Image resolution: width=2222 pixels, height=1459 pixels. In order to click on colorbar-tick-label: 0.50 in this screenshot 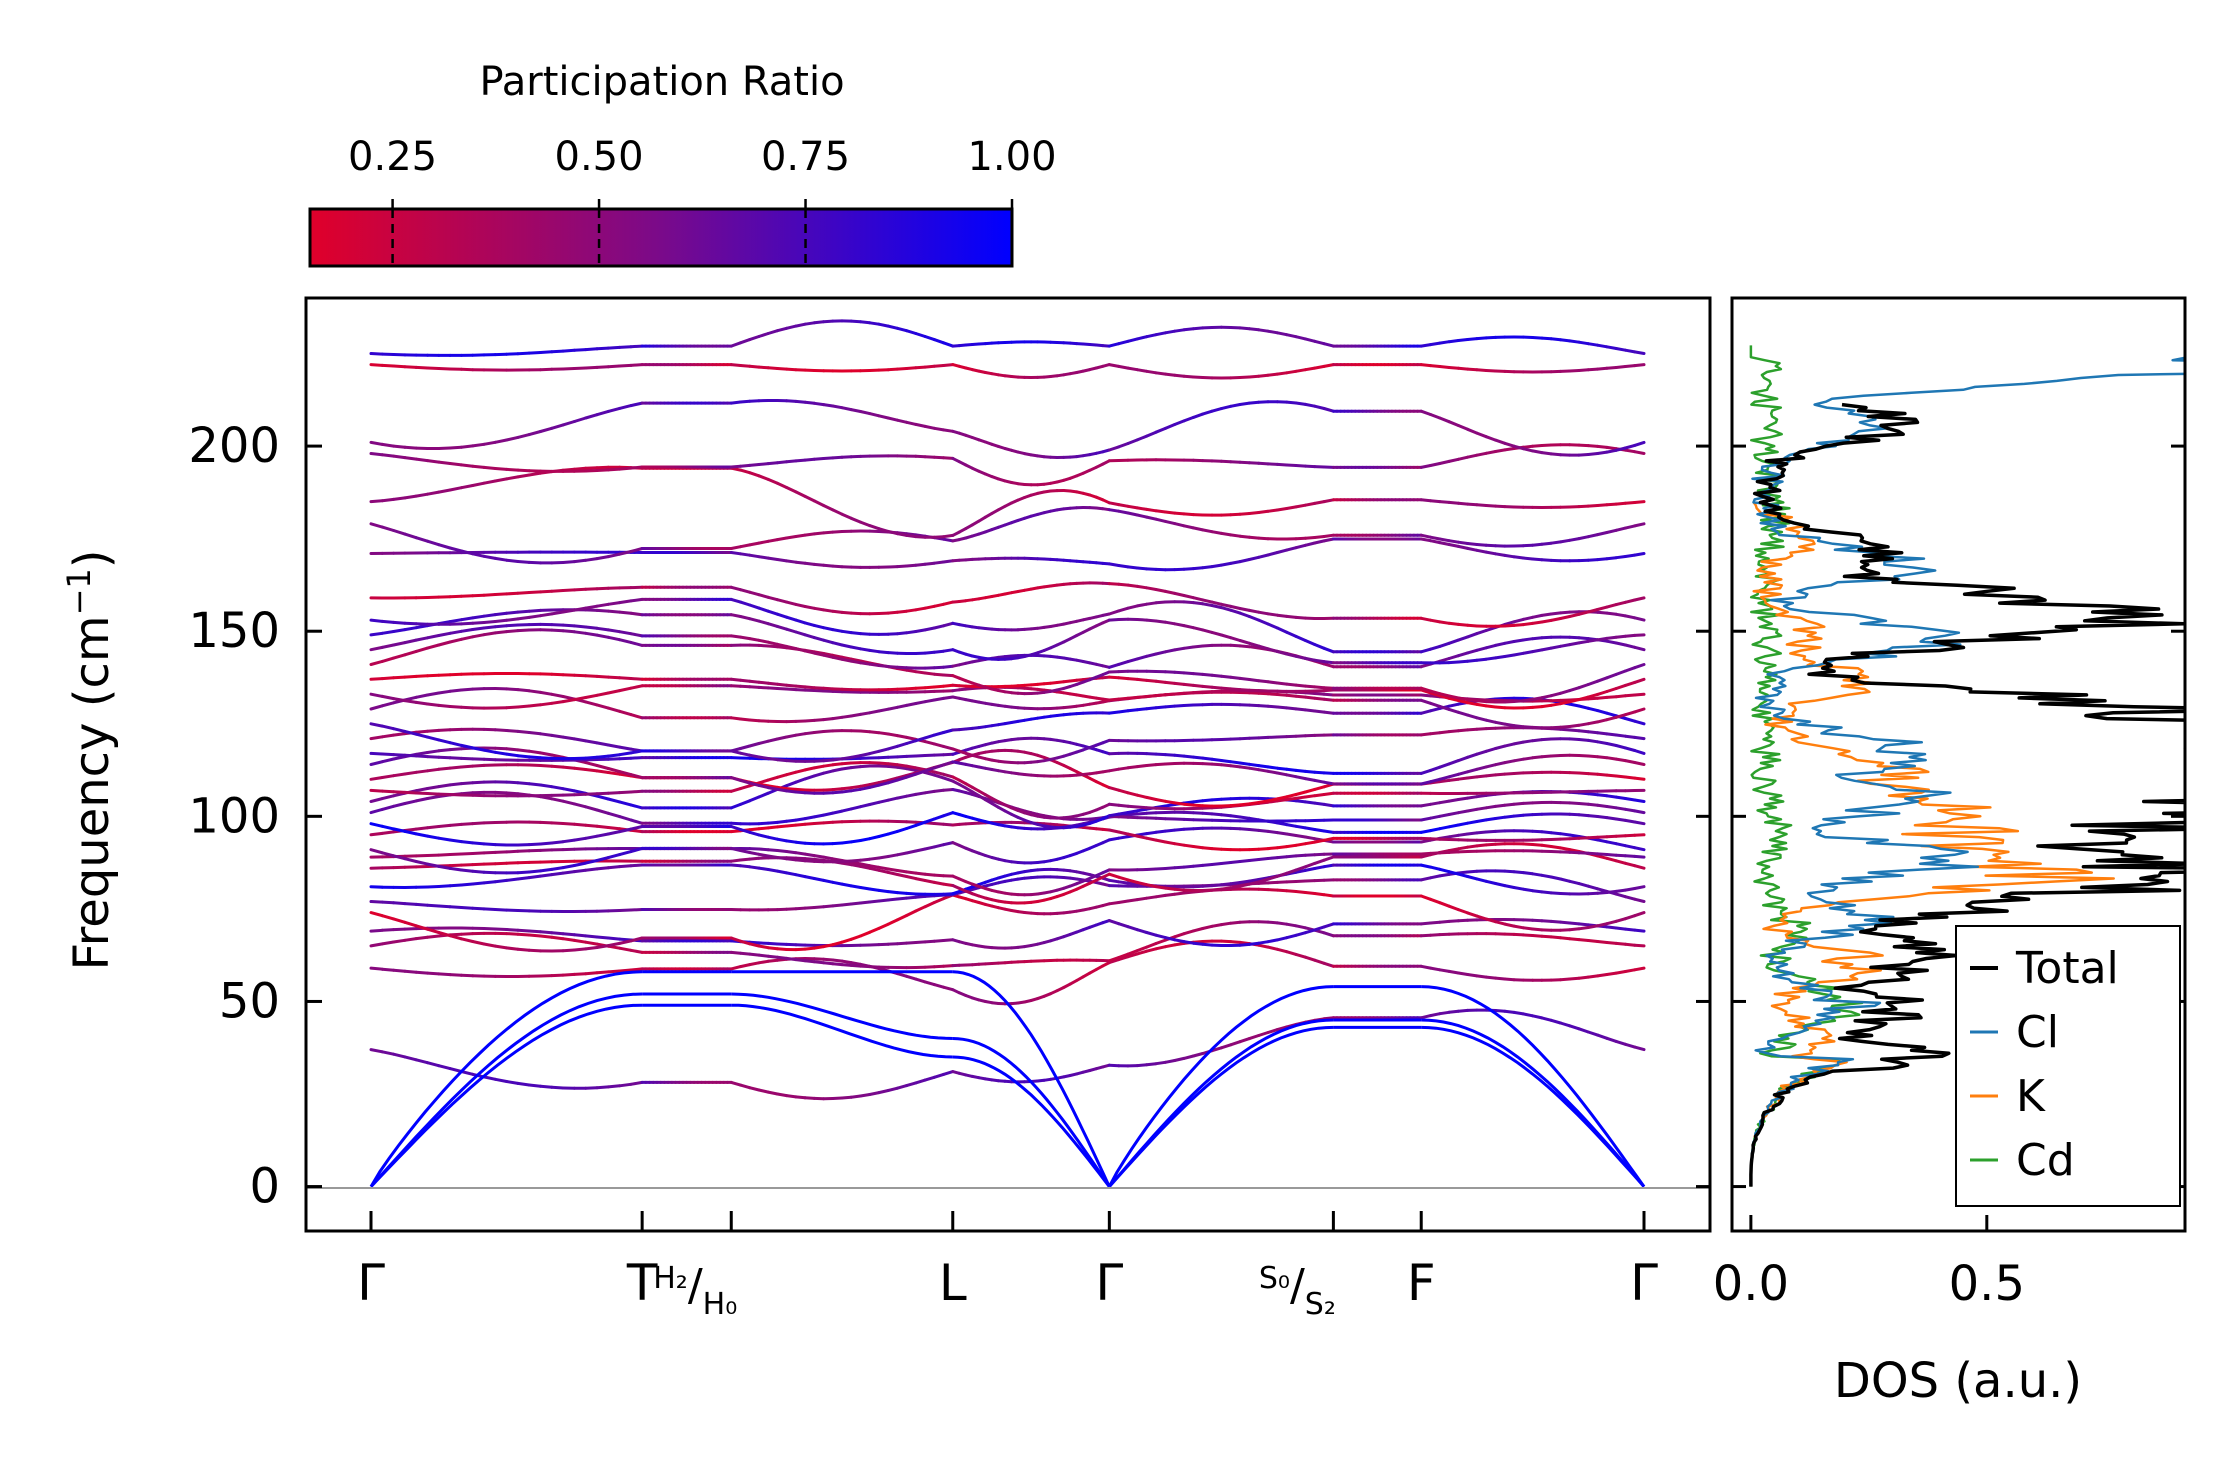, I will do `click(599, 157)`.